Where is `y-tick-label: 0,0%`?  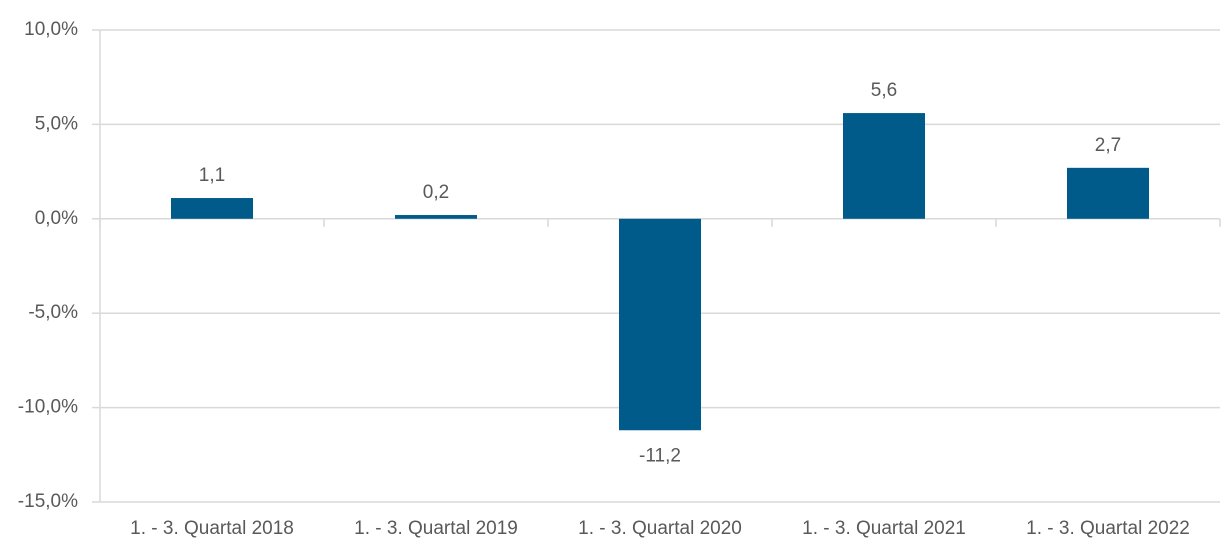 y-tick-label: 0,0% is located at coordinates (56, 218).